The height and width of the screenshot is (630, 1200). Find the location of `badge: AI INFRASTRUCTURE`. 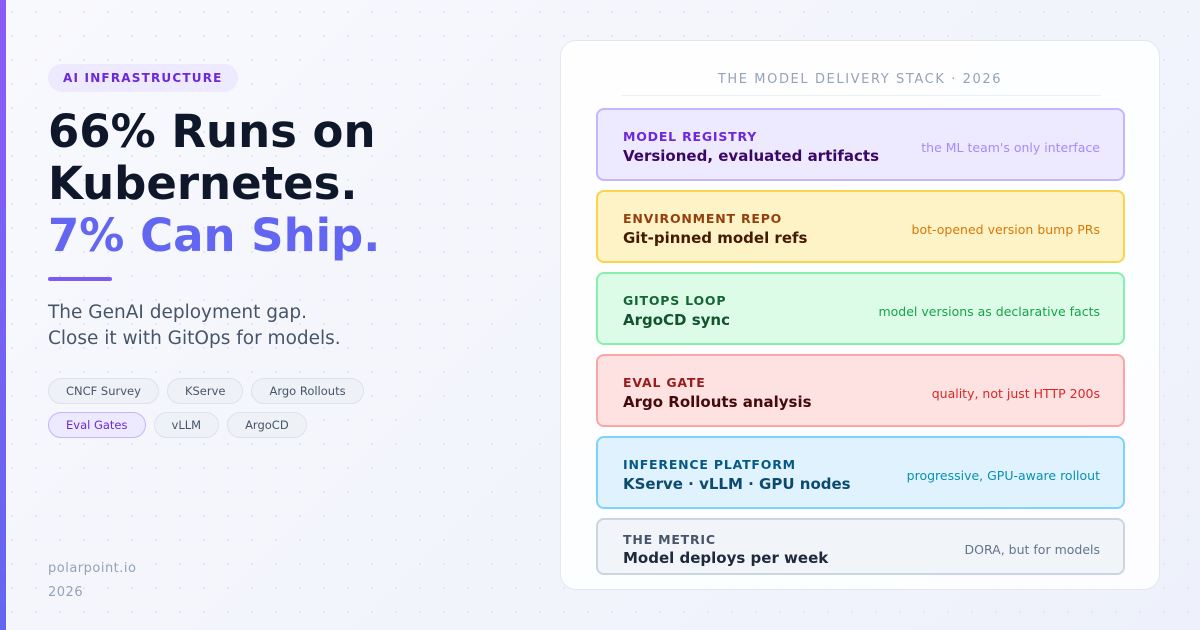

badge: AI INFRASTRUCTURE is located at coordinates (143, 78).